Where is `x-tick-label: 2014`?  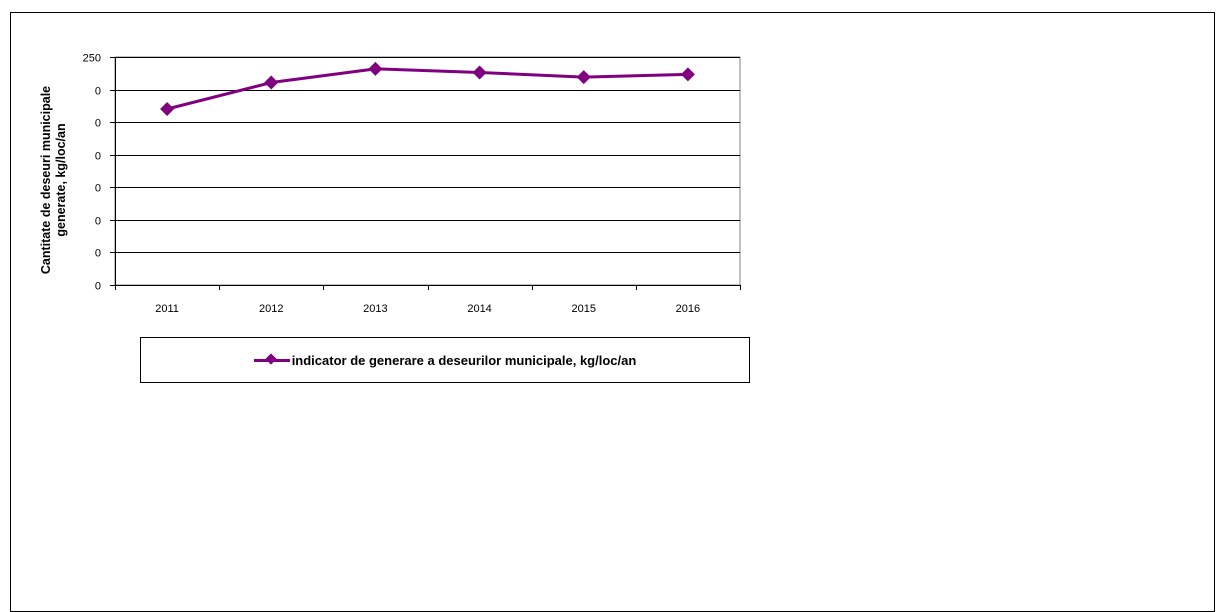 x-tick-label: 2014 is located at coordinates (479, 309).